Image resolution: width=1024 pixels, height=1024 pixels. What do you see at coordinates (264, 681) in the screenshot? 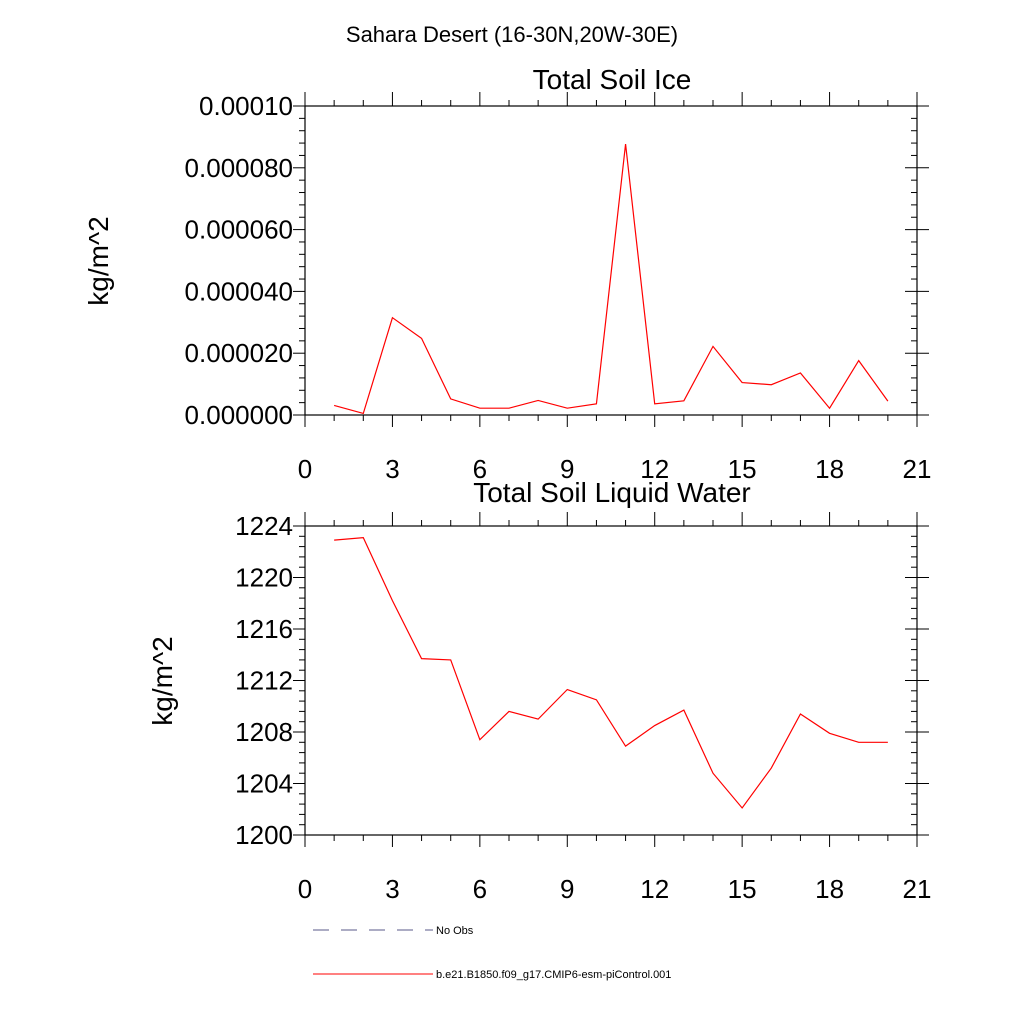
I see `y-tick-label: 1212` at bounding box center [264, 681].